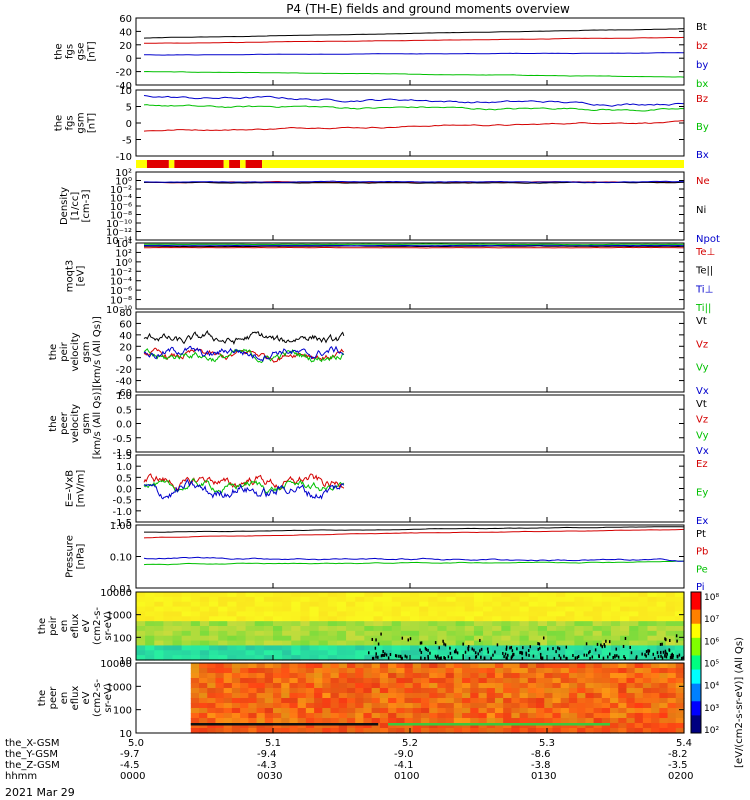 The image size is (750, 800). Describe the element at coordinates (414, 559) in the screenshot. I see `series-line-pressure` at that location.